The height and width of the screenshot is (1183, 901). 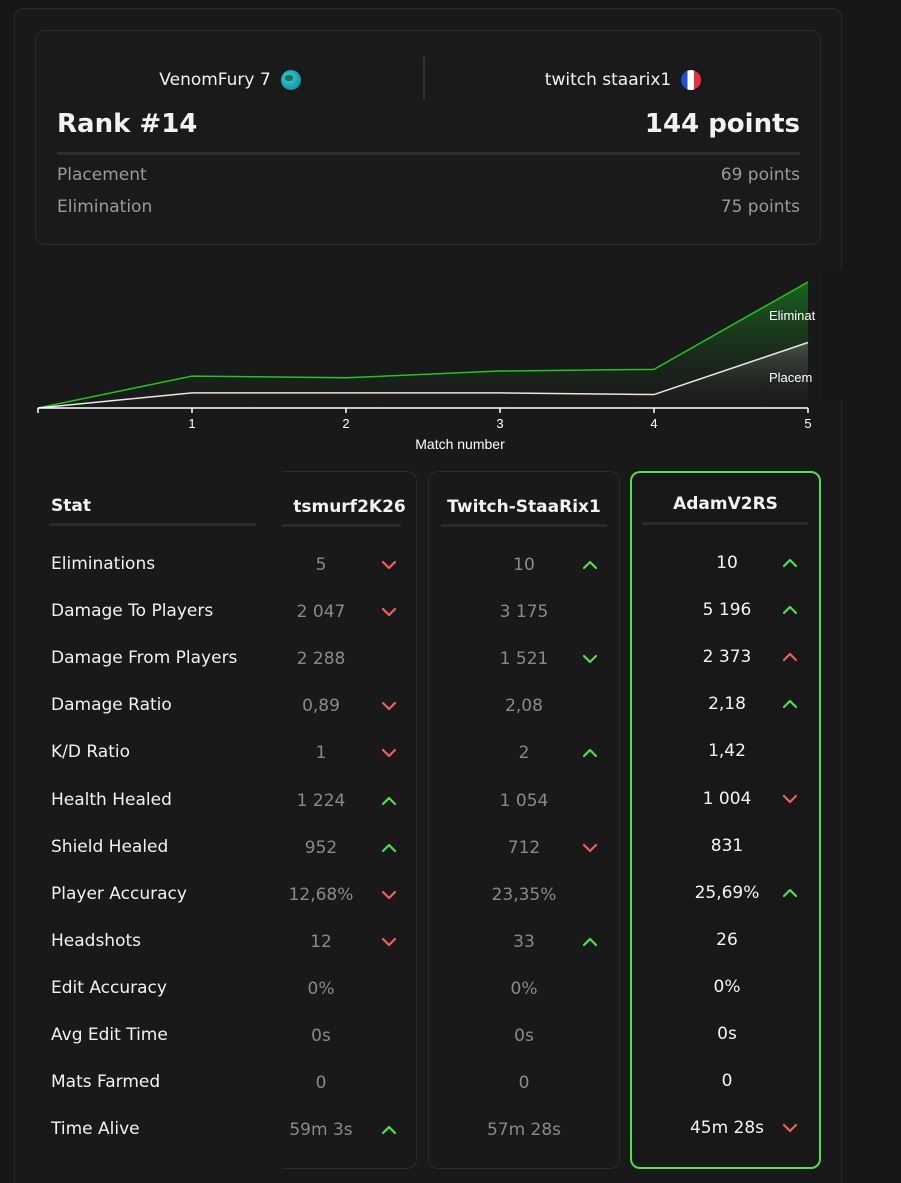 What do you see at coordinates (524, 894) in the screenshot?
I see `stat-value: 23,35%` at bounding box center [524, 894].